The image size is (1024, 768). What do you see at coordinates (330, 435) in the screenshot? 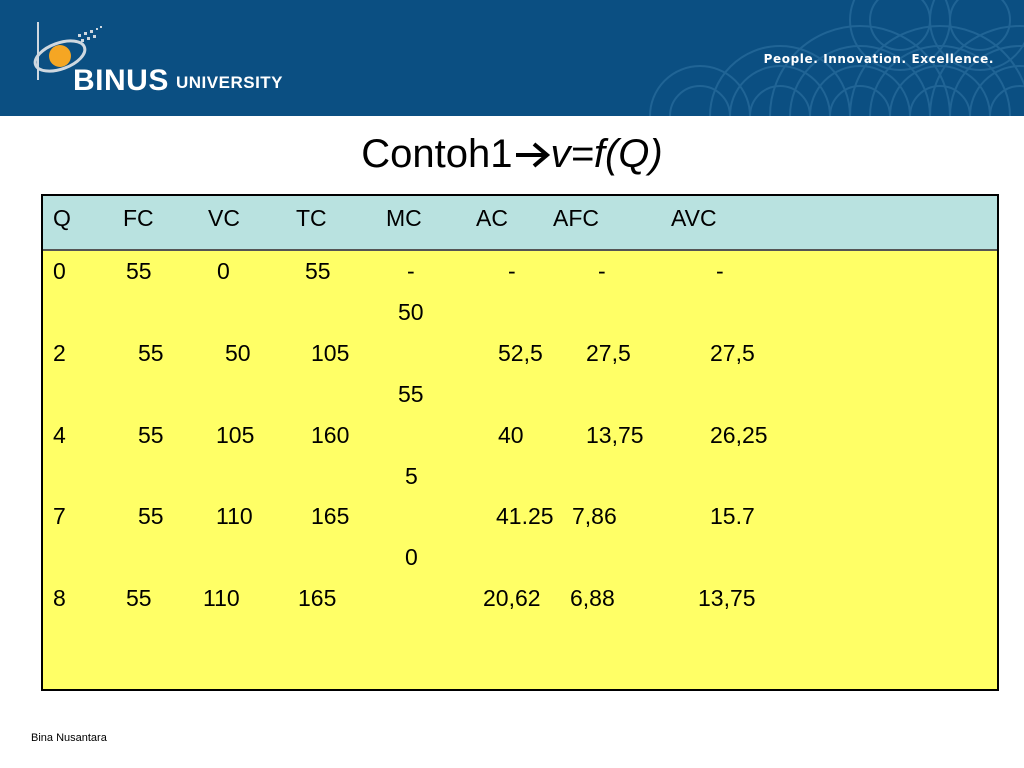
I see `table-cell: 160` at bounding box center [330, 435].